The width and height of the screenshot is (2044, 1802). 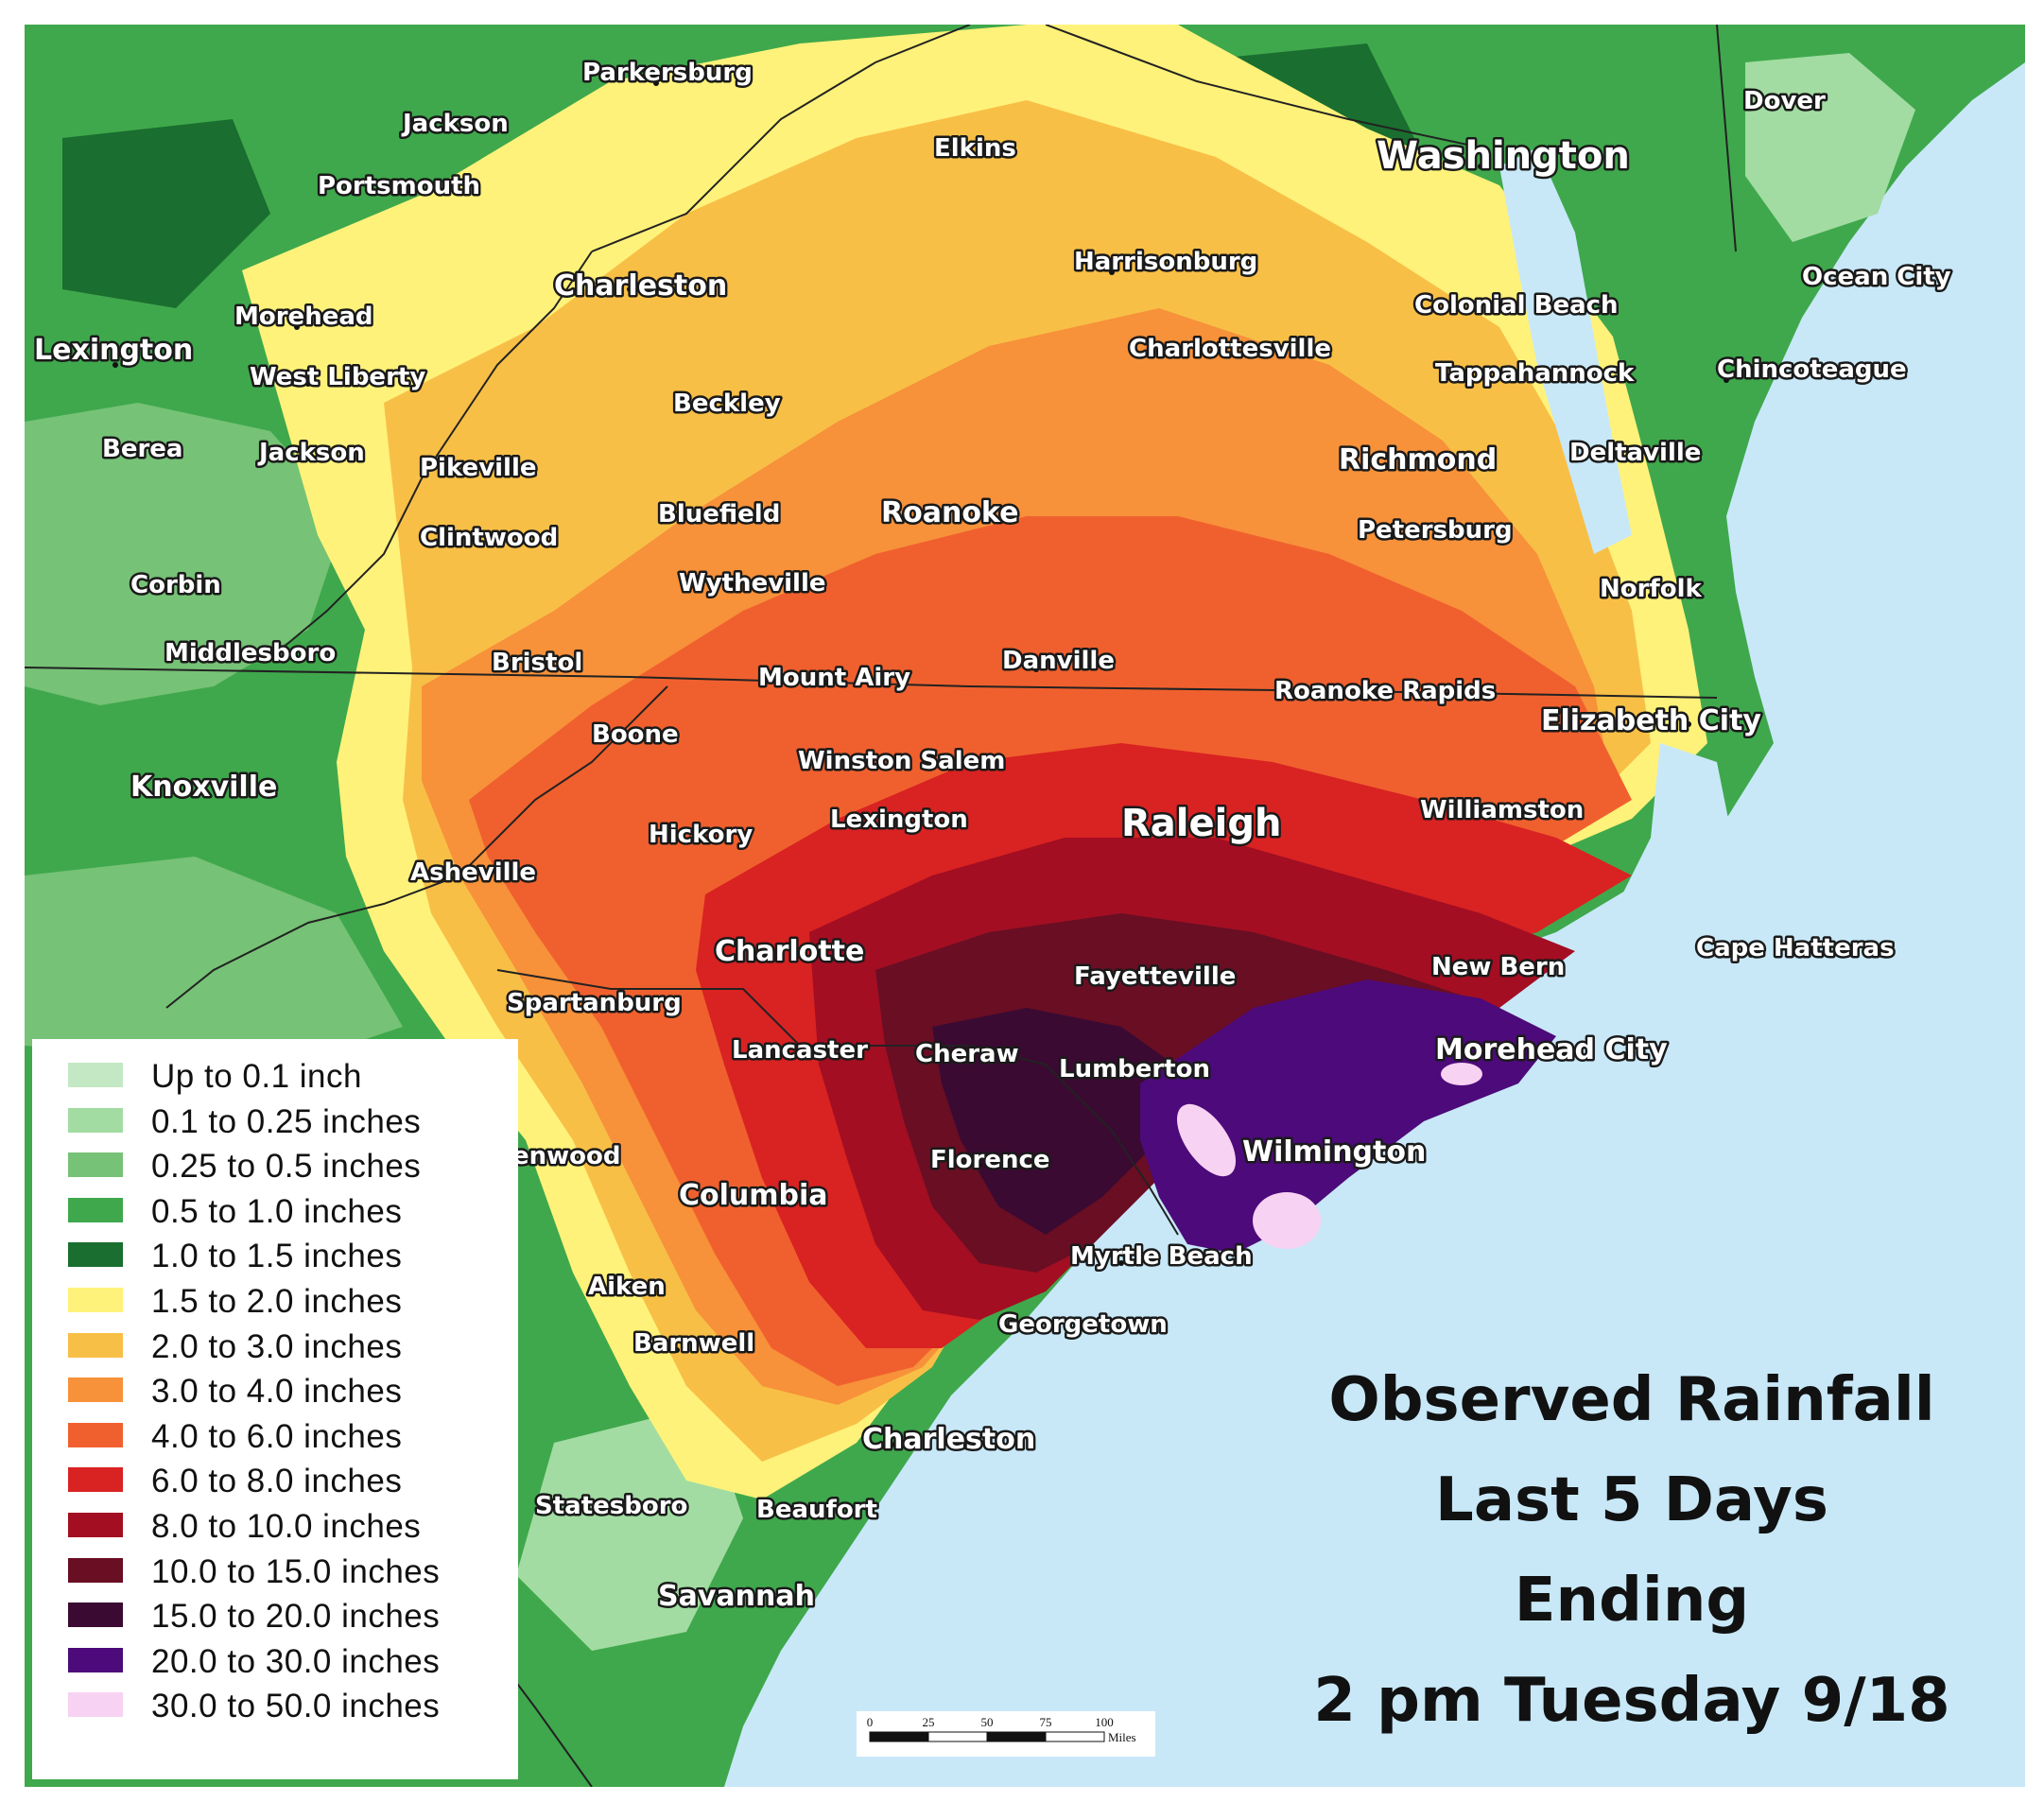 I want to click on legend-item: 1.0 to 1.5 inches, so click(x=275, y=1260).